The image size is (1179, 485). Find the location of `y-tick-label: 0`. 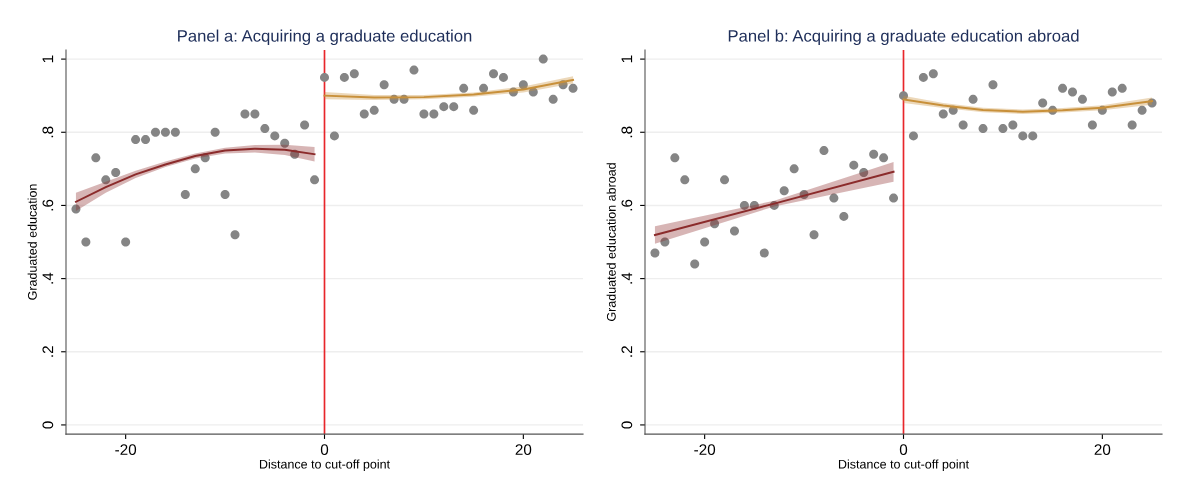

y-tick-label: 0 is located at coordinates (627, 425).